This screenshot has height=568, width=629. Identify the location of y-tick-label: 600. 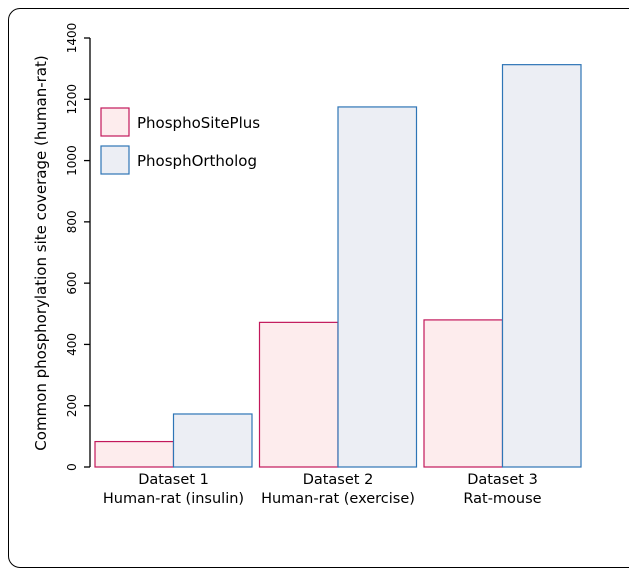
(72, 283).